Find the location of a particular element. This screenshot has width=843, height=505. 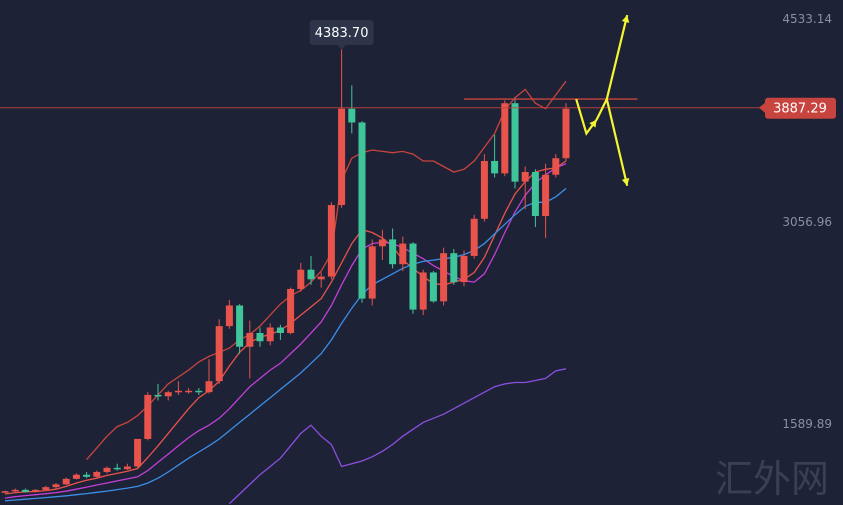

peak-callout-box is located at coordinates (341, 32).